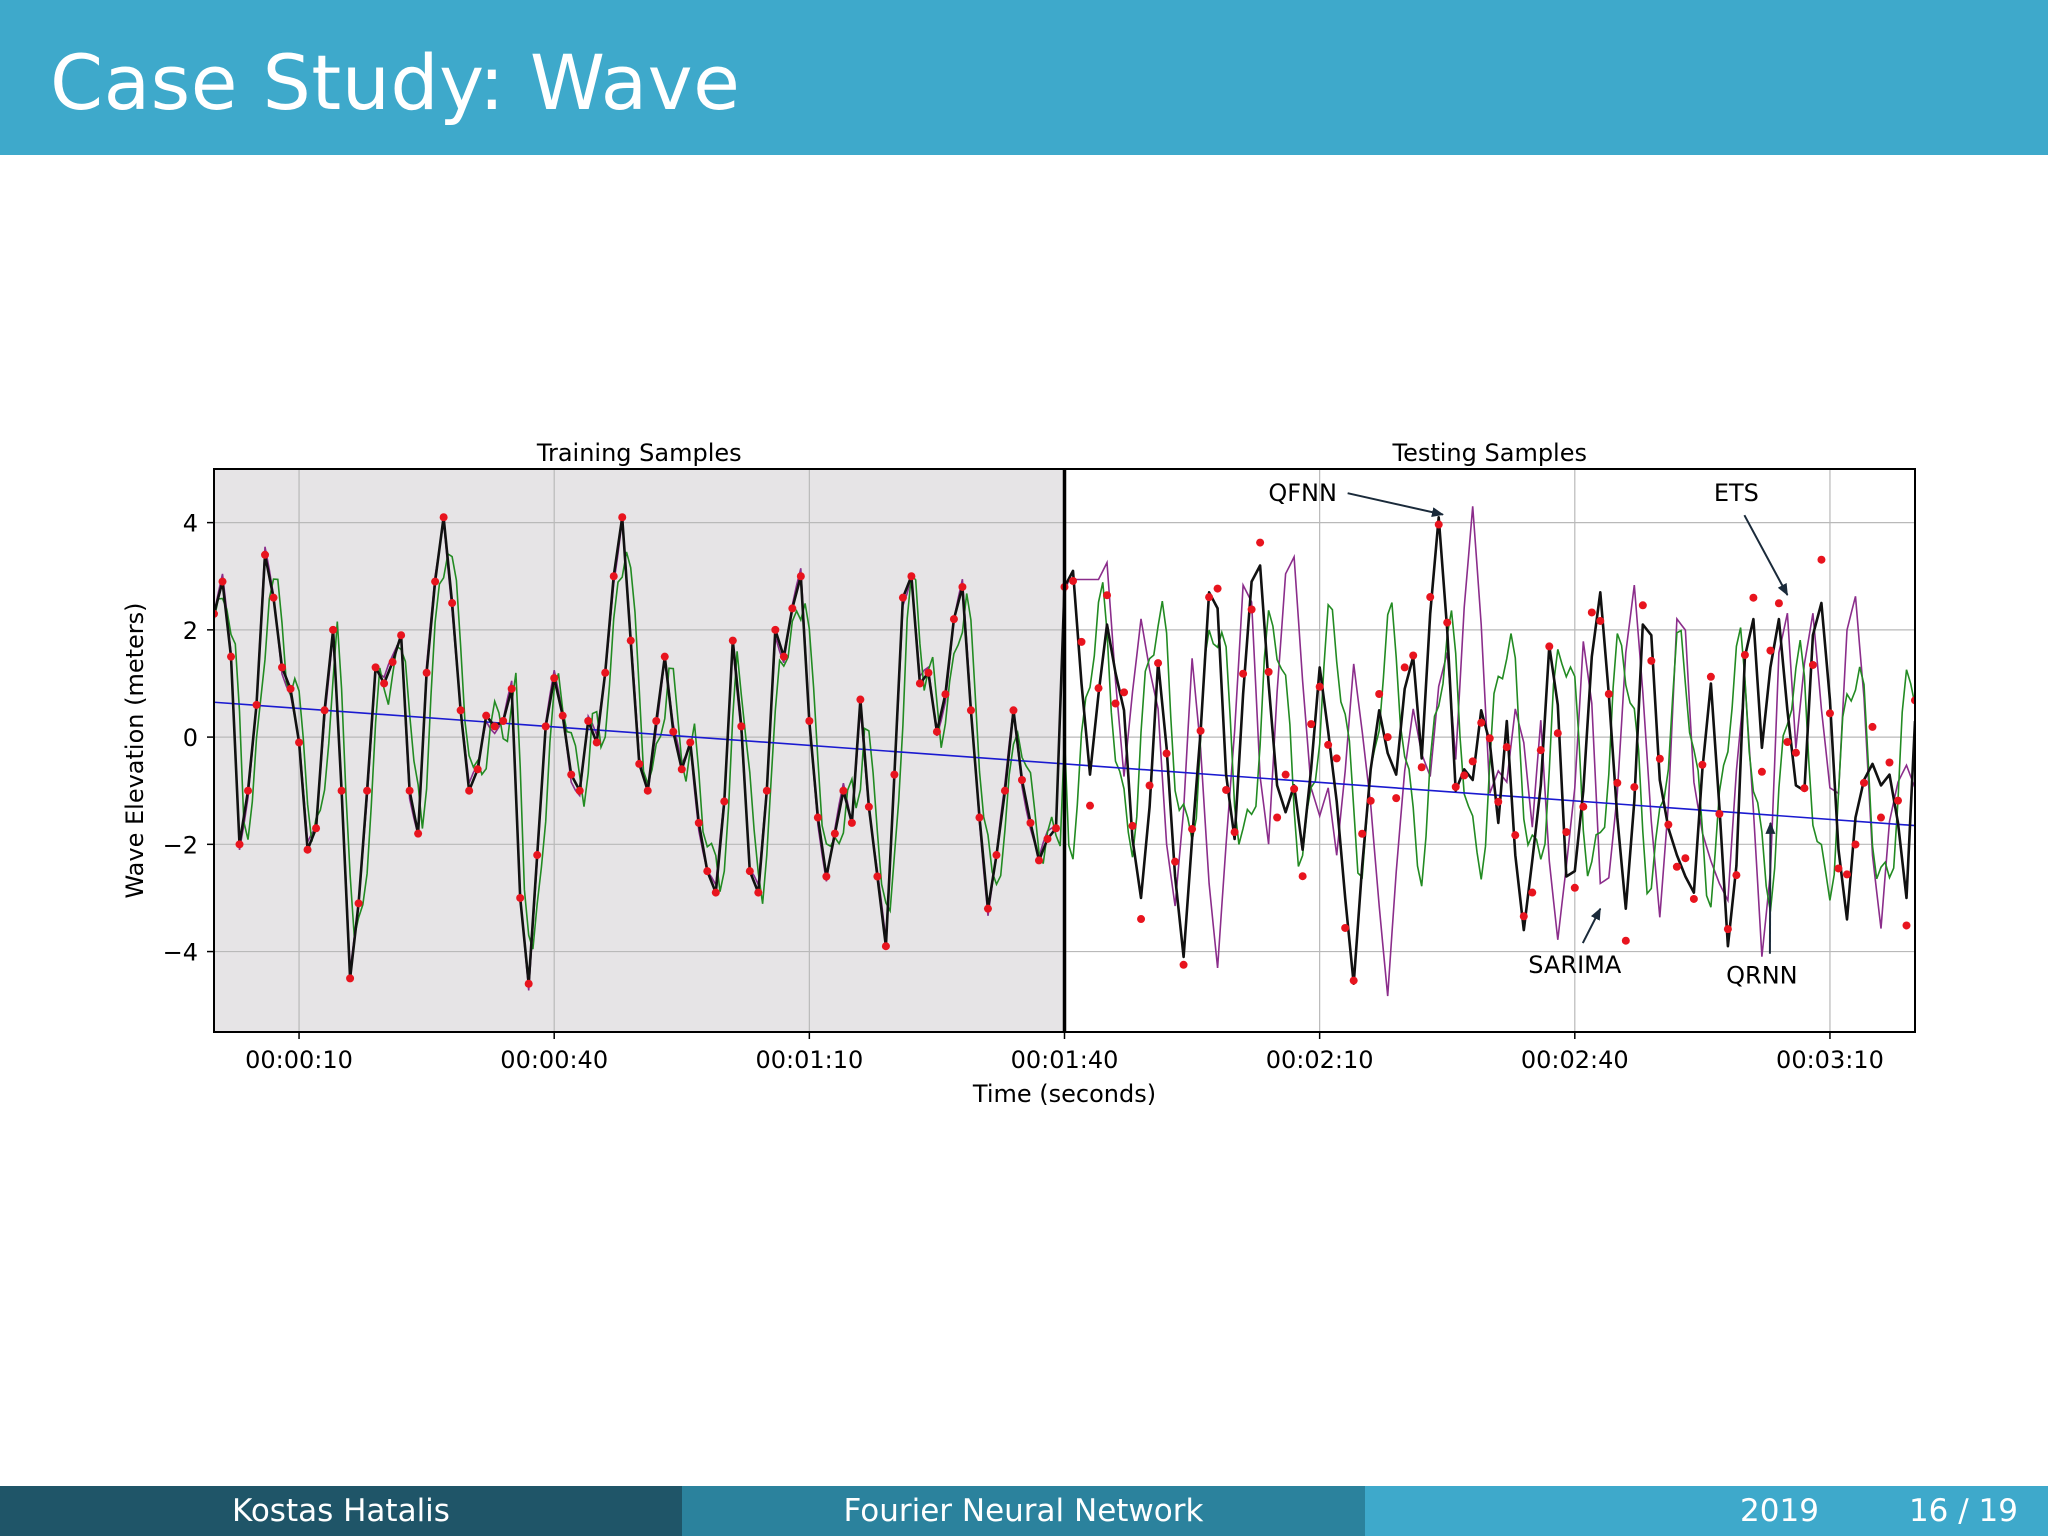 This screenshot has height=1536, width=2048. Describe the element at coordinates (1575, 965) in the screenshot. I see `annotation-sarima: SARIMA` at that location.